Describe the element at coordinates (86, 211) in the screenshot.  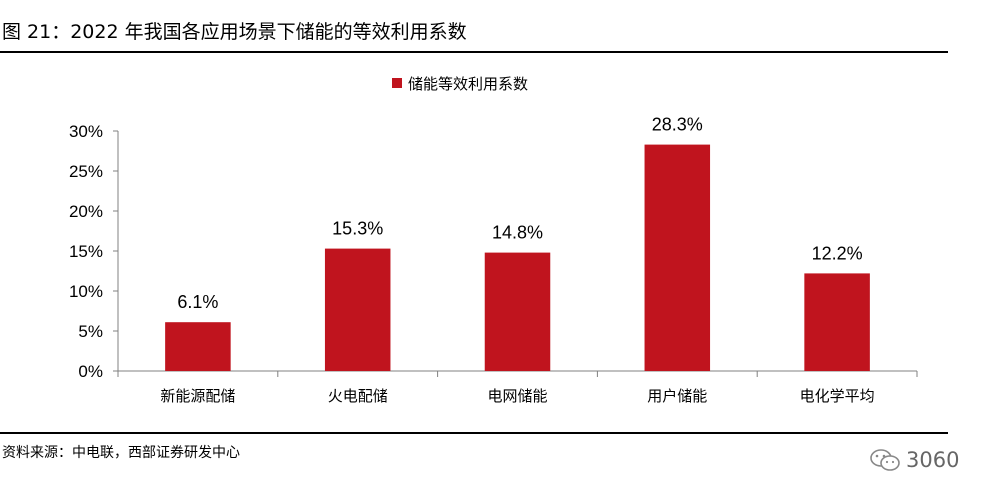
I see `y-tick-label: 20%` at that location.